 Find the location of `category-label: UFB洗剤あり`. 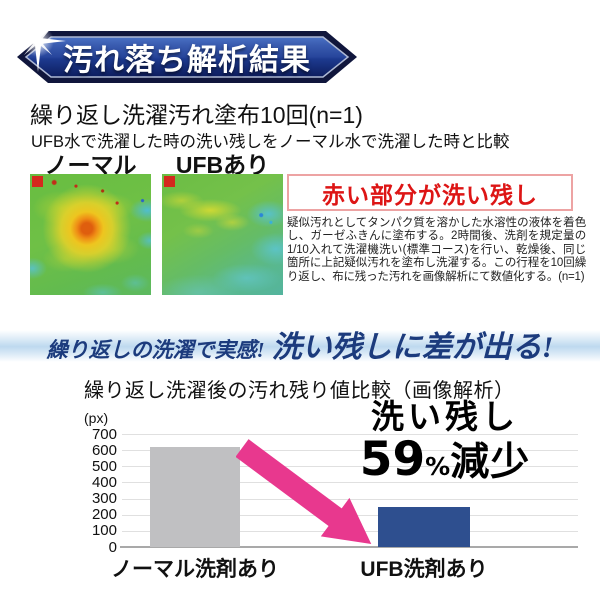

category-label: UFB洗剤あり is located at coordinates (424, 569).